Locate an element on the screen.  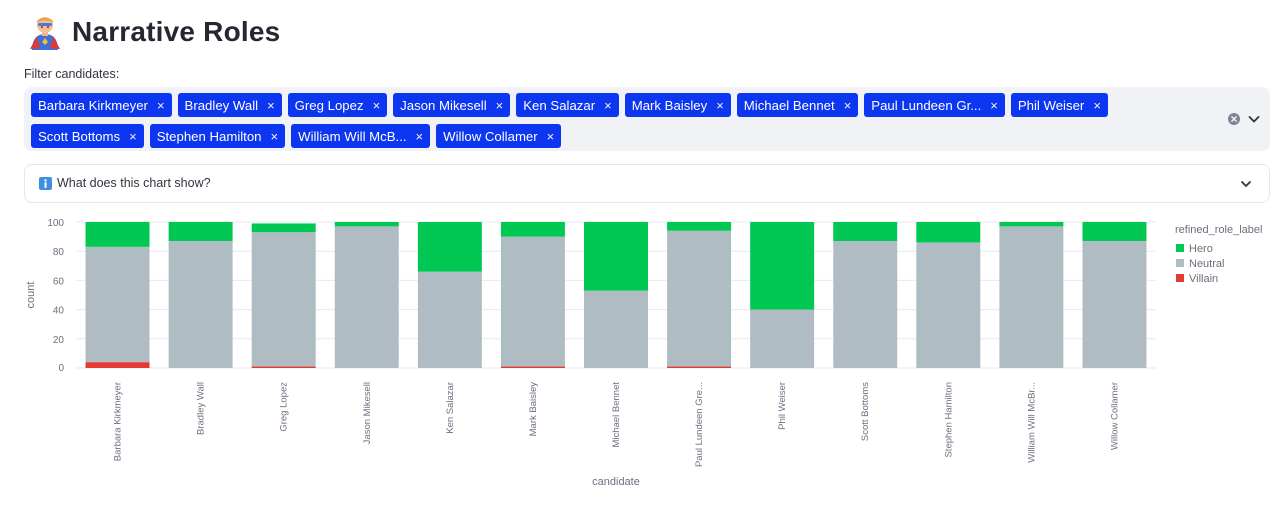
chart-info-expander: What does this chart show? is located at coordinates (647, 183).